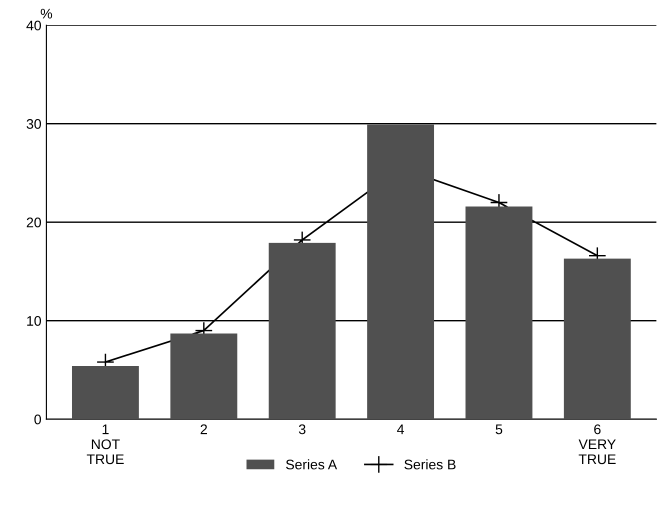 This screenshot has height=505, width=663. I want to click on x-tick-label: 1 NOT TRUE, so click(105, 444).